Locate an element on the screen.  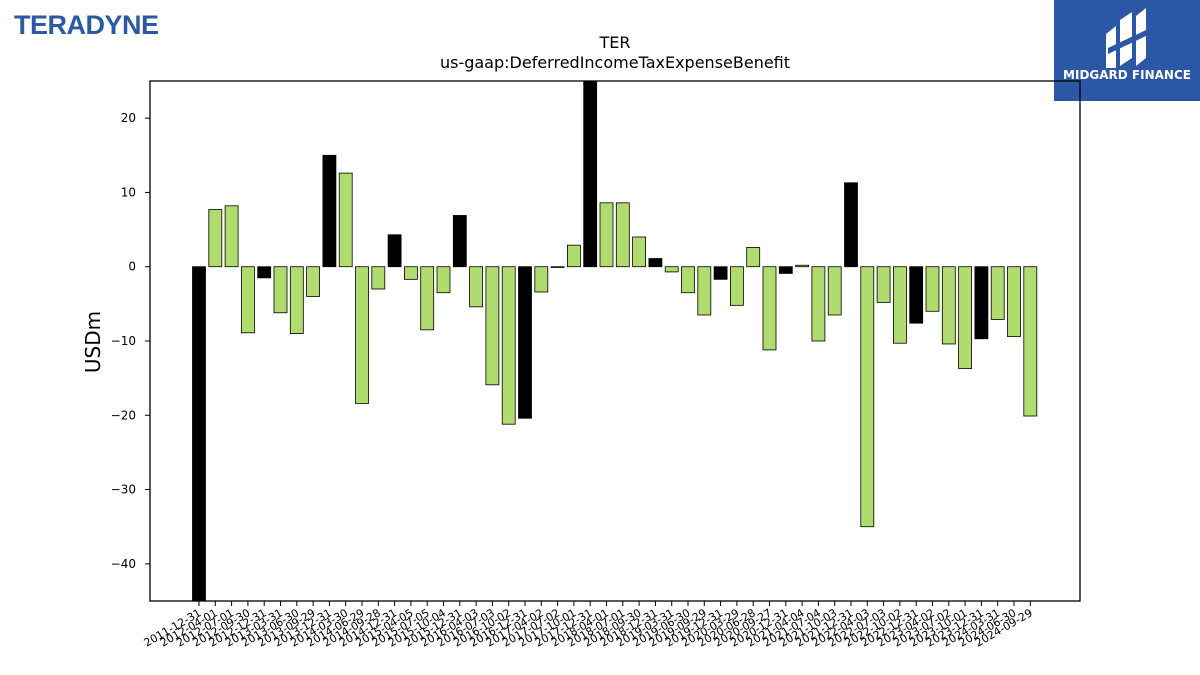
chart-subtitle: us-gaap:DeferredIncomeTaxExpenseBenefit is located at coordinates (615, 62).